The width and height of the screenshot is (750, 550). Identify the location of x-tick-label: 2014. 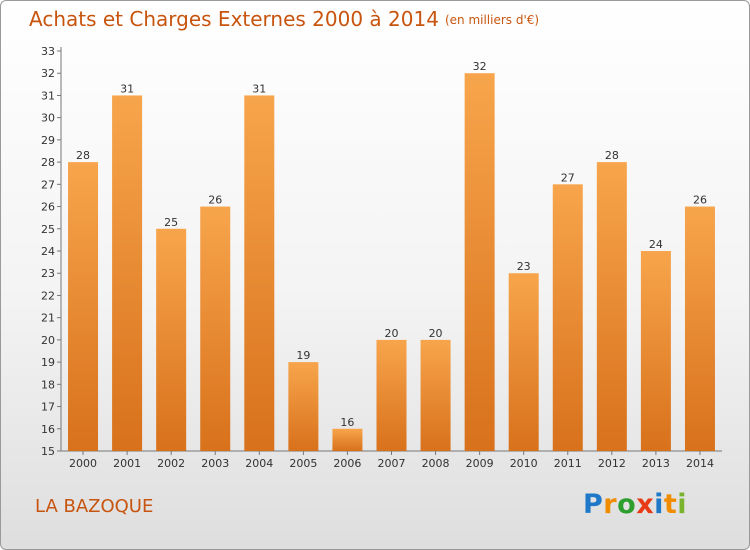
(700, 463).